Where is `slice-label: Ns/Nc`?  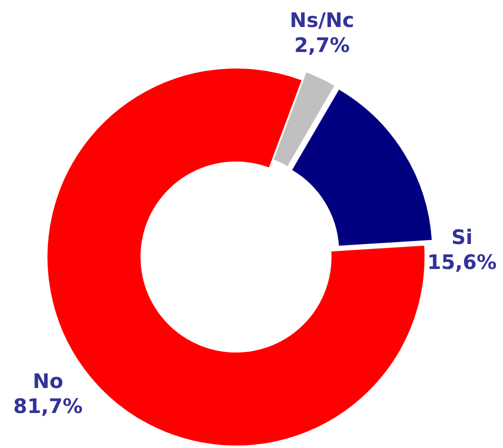
slice-label: Ns/Nc is located at coordinates (322, 20).